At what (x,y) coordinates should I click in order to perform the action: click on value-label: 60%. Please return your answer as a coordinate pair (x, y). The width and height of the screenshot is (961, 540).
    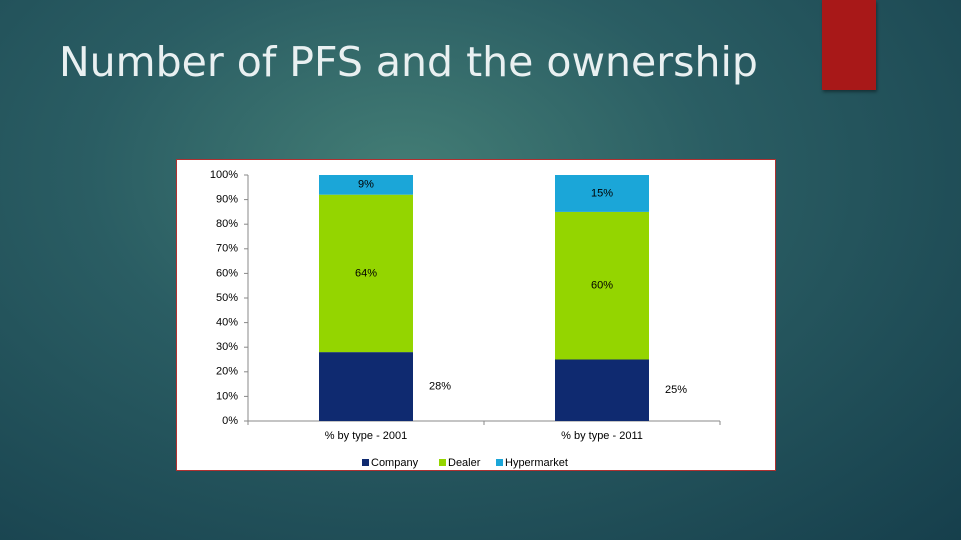
    Looking at the image, I should click on (602, 286).